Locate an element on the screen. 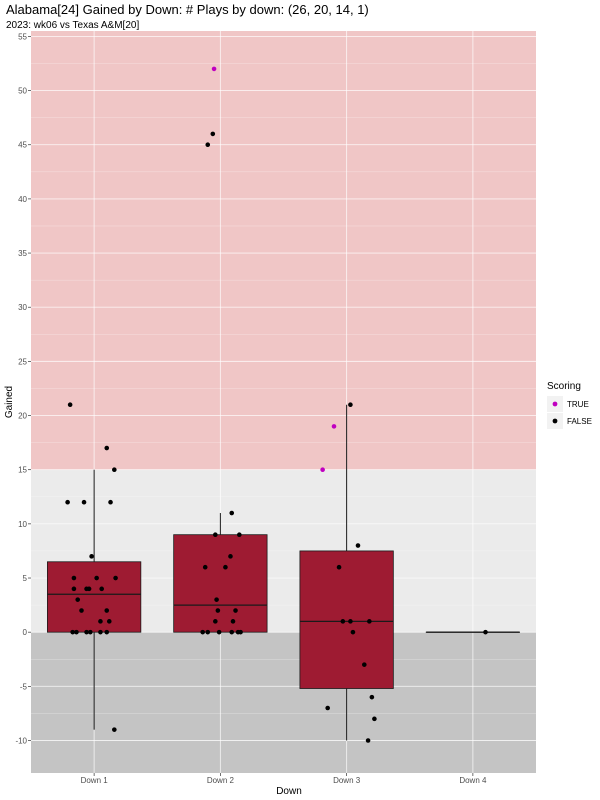 The width and height of the screenshot is (600, 800). legend: Scoring TRUE FALSE is located at coordinates (569, 405).